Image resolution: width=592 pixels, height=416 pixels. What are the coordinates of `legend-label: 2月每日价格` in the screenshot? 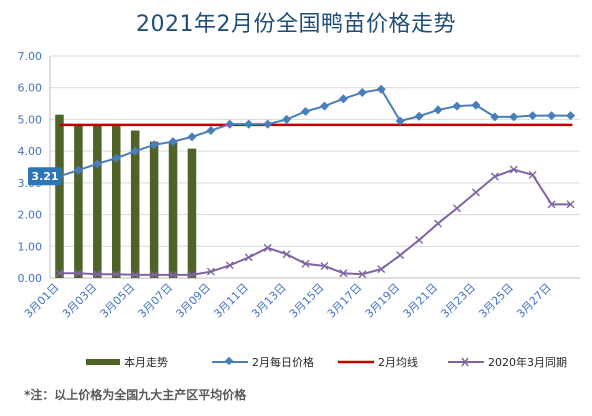 It's located at (283, 362).